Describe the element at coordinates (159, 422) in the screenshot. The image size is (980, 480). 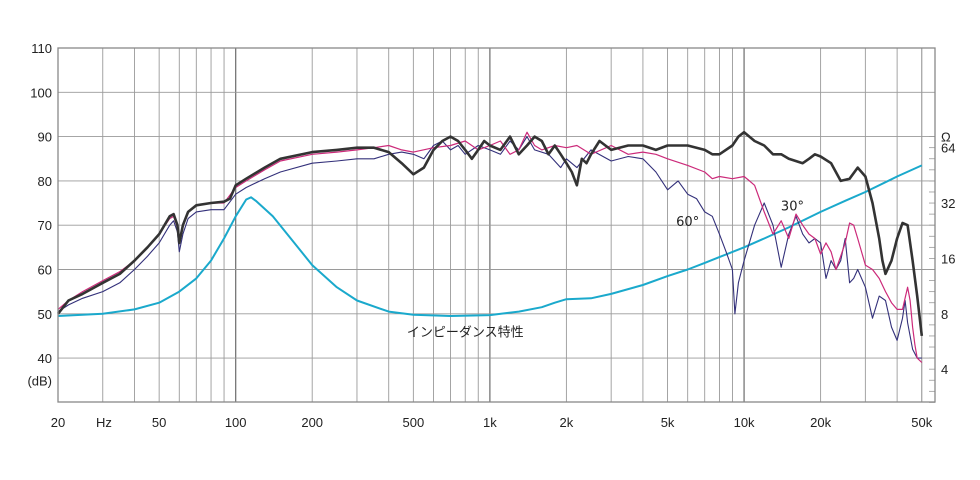
I see `x-tick-label: 50` at that location.